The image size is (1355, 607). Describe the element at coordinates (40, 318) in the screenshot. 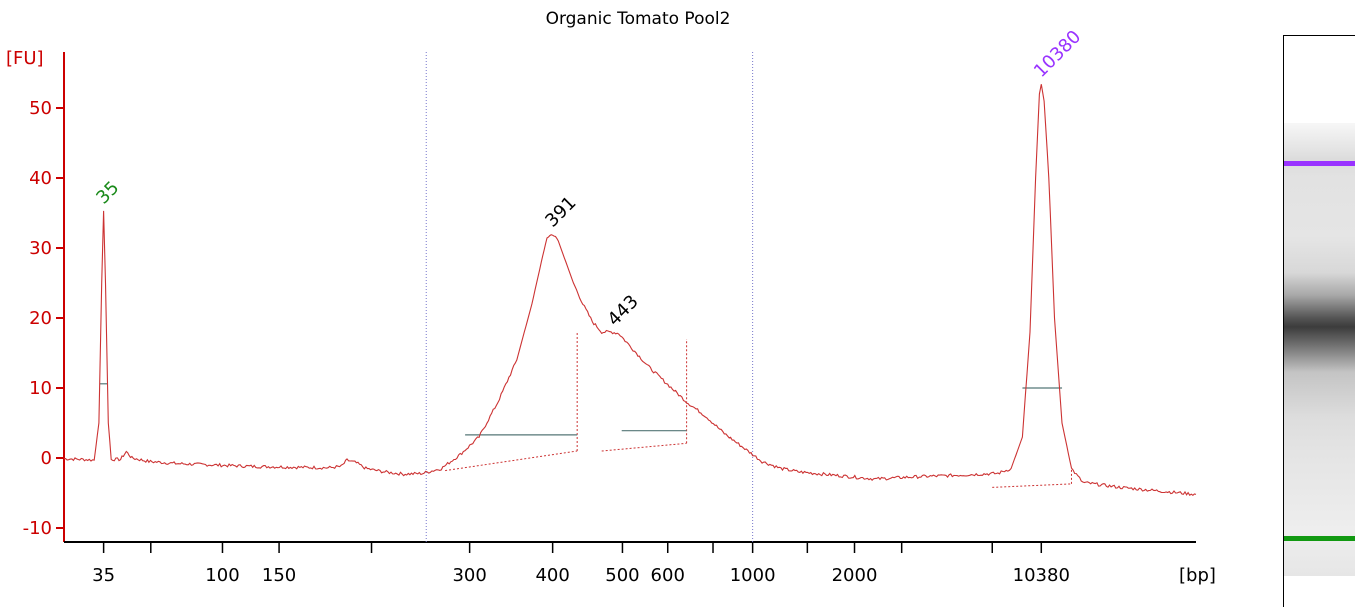

I see `y-tick-label: 20` at that location.